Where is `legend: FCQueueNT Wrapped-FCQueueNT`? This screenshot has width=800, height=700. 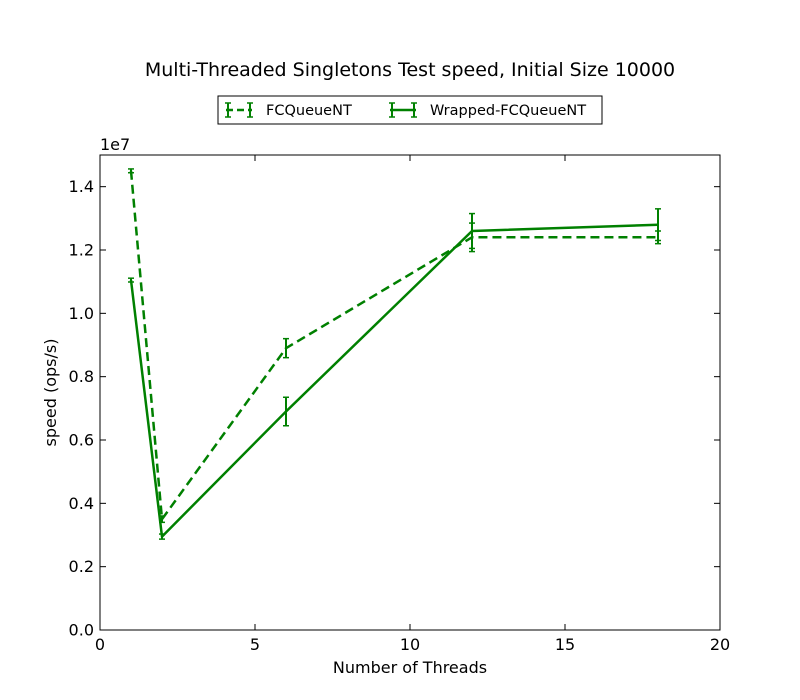 legend: FCQueueNT Wrapped-FCQueueNT is located at coordinates (410, 110).